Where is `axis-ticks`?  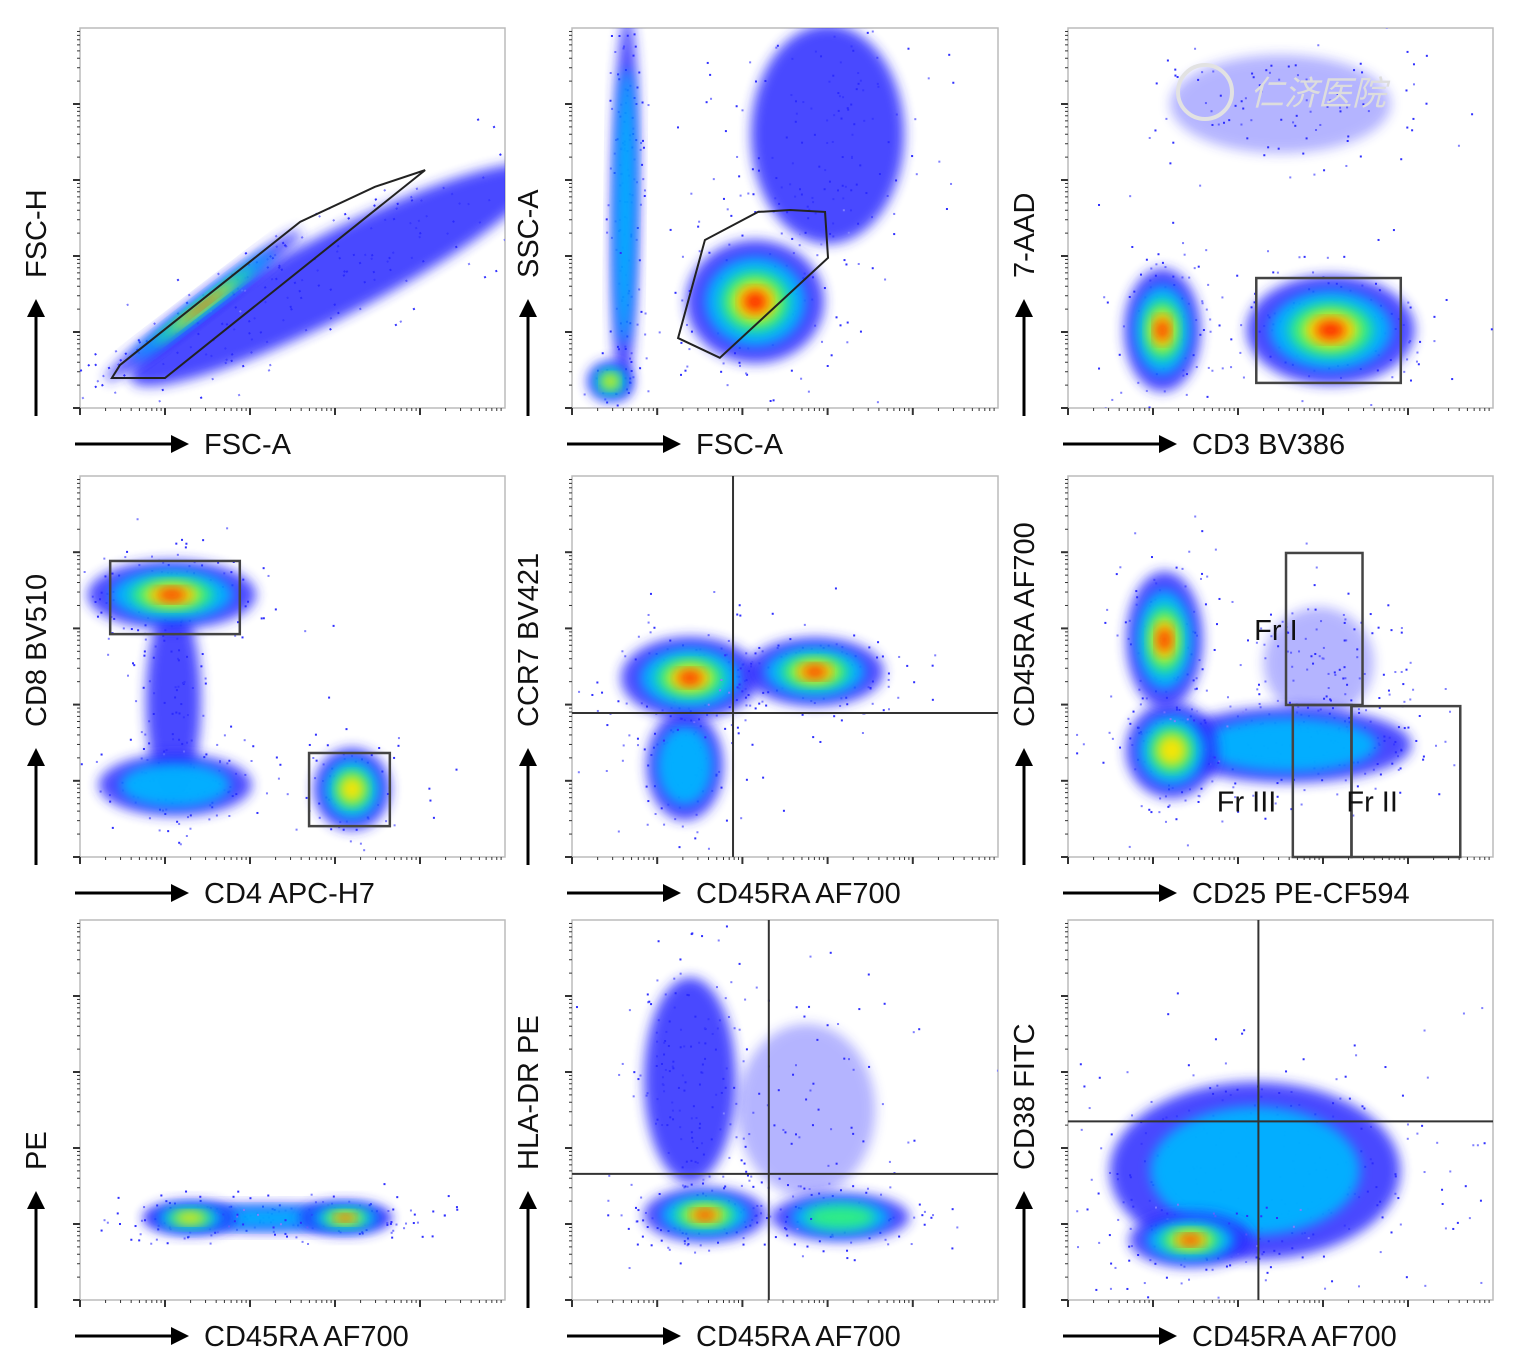 axis-ticks is located at coordinates (1275, 222).